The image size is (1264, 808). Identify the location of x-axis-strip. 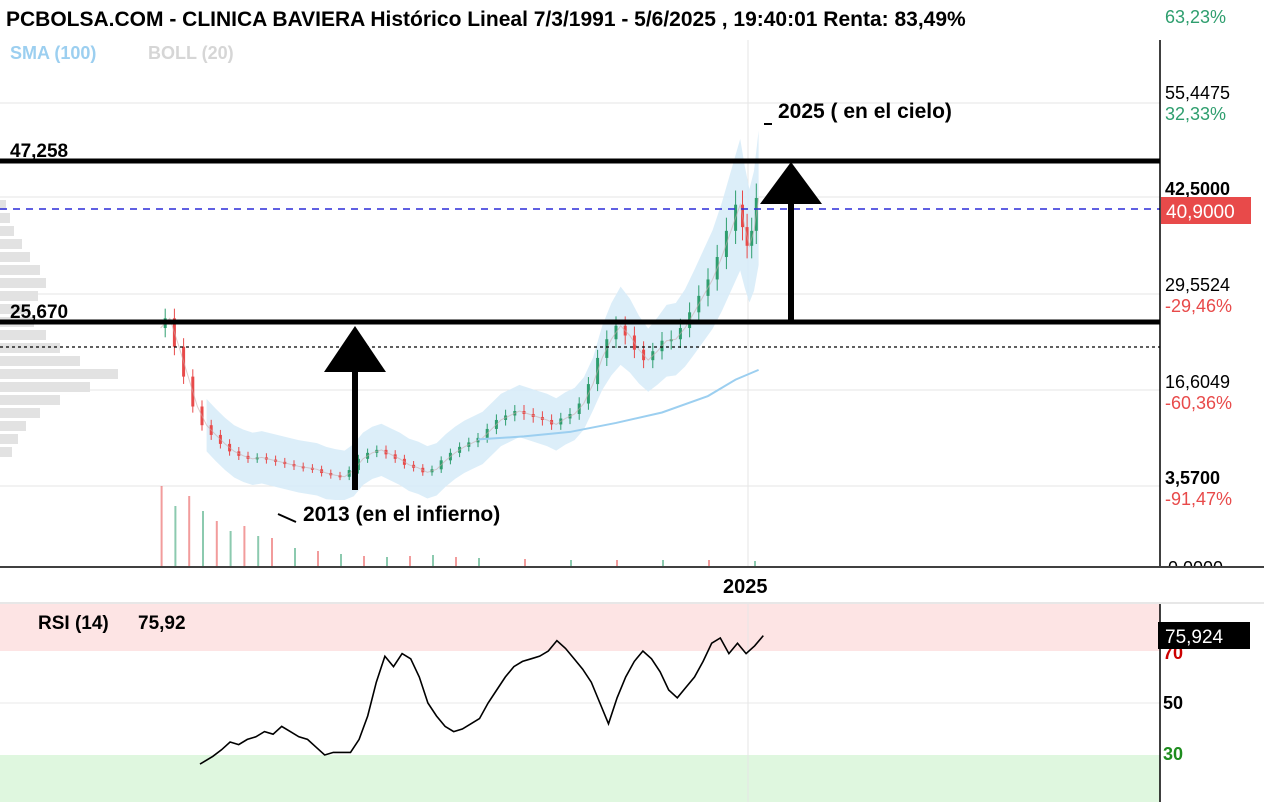
(632, 585).